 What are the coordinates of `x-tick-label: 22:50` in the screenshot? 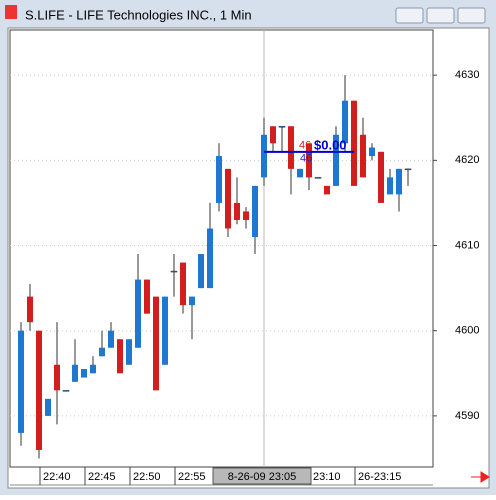 It's located at (147, 477).